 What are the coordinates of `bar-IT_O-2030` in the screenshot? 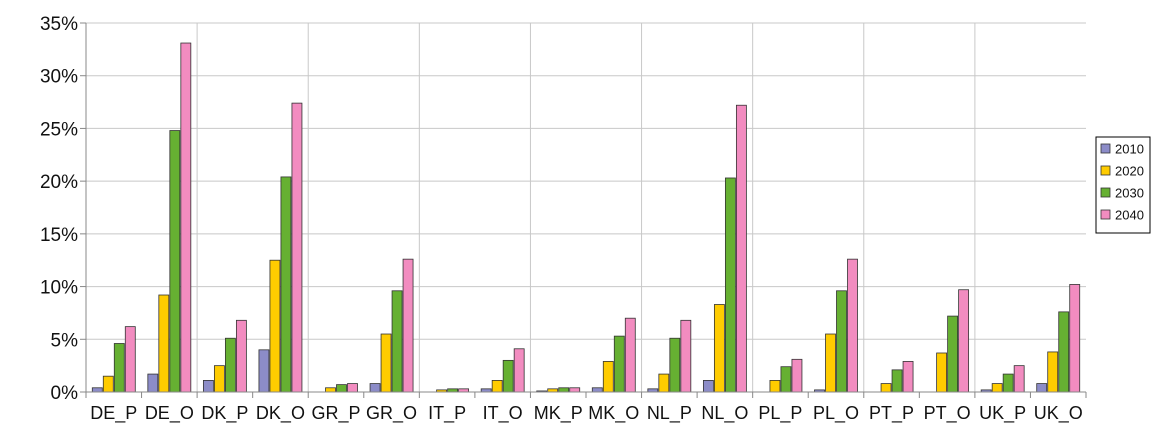 It's located at (508, 376).